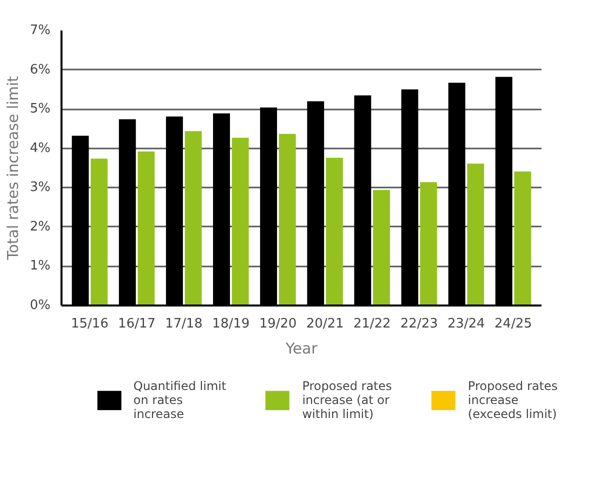 The height and width of the screenshot is (487, 612). I want to click on x-tick-label: 21/22, so click(372, 324).